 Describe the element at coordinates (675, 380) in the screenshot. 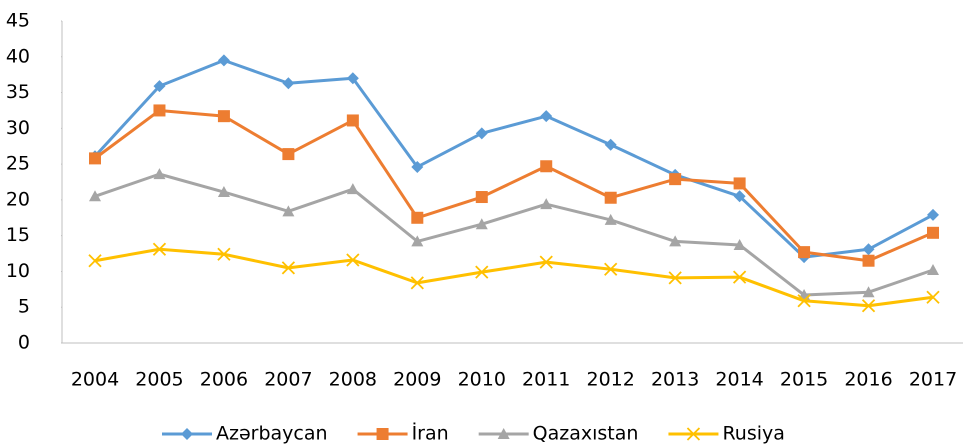

I see `x-tick-label: 2013` at that location.